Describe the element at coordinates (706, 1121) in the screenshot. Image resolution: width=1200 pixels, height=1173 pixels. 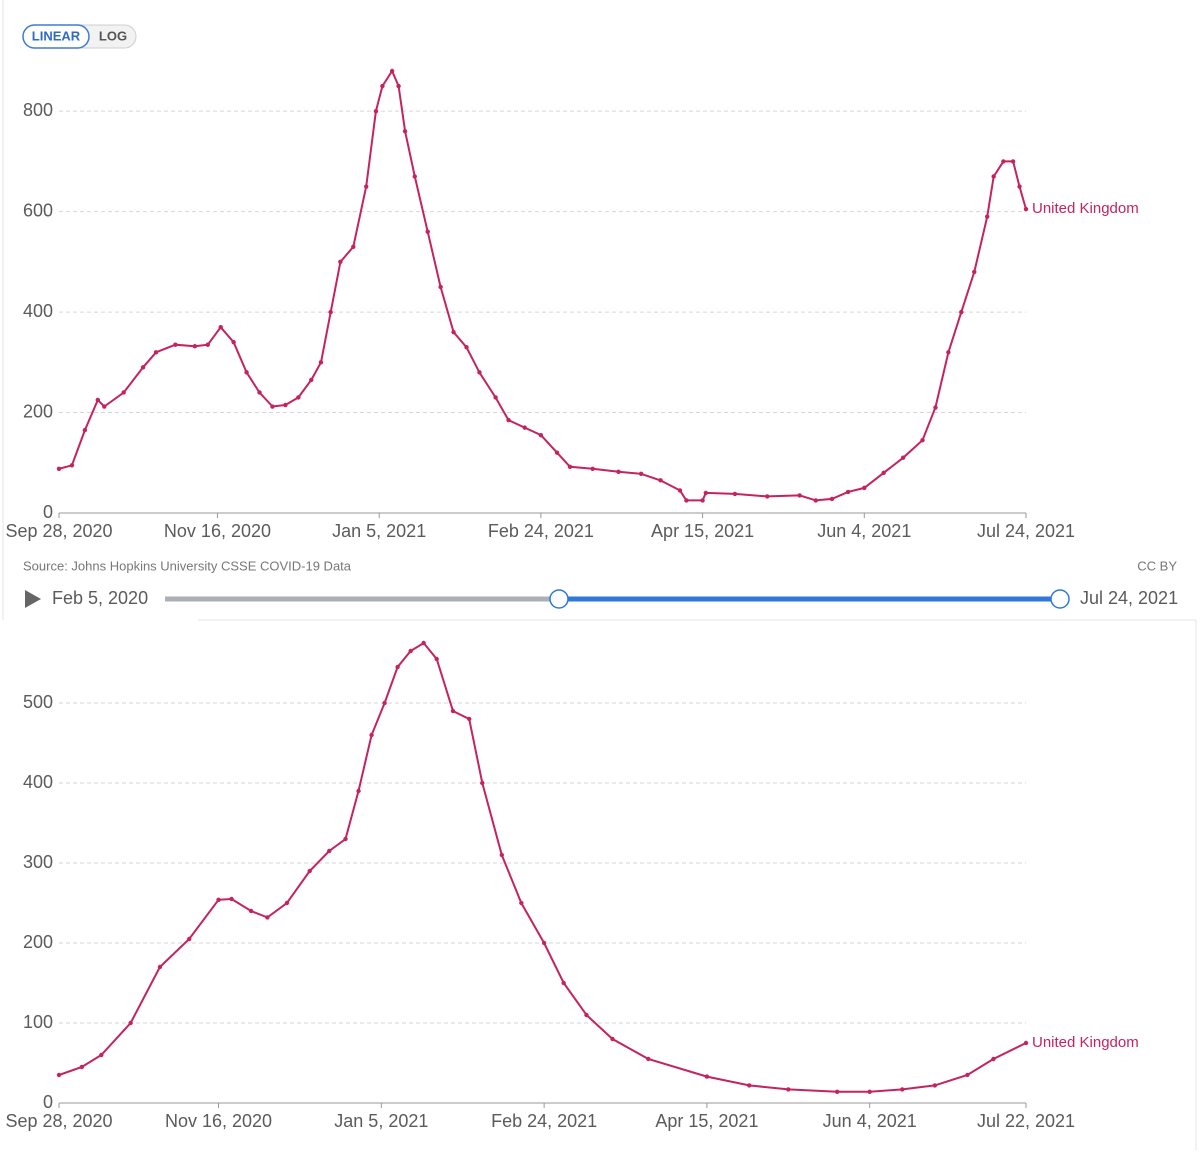
I see `x-tick-label: Apr 15, 2021` at that location.